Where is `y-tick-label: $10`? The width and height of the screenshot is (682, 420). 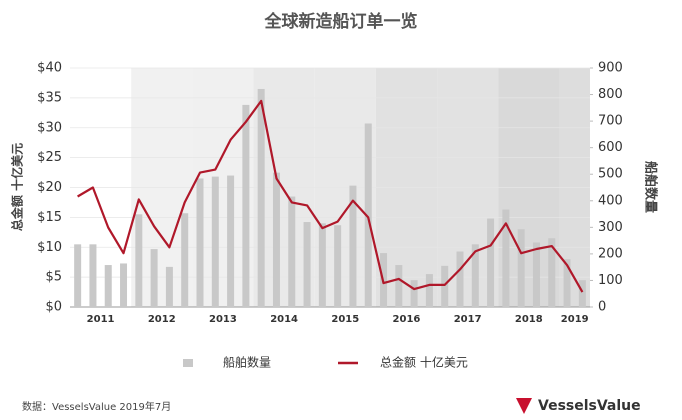
y-tick-label: $10 is located at coordinates (49, 247).